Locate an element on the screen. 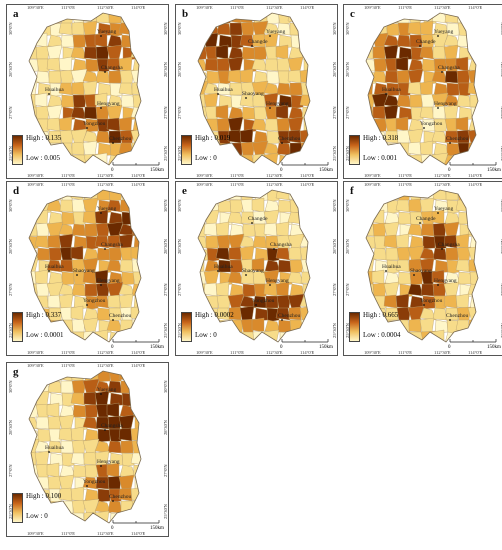  lon-tick-top: 109°30'E is located at coordinates (204, 184).